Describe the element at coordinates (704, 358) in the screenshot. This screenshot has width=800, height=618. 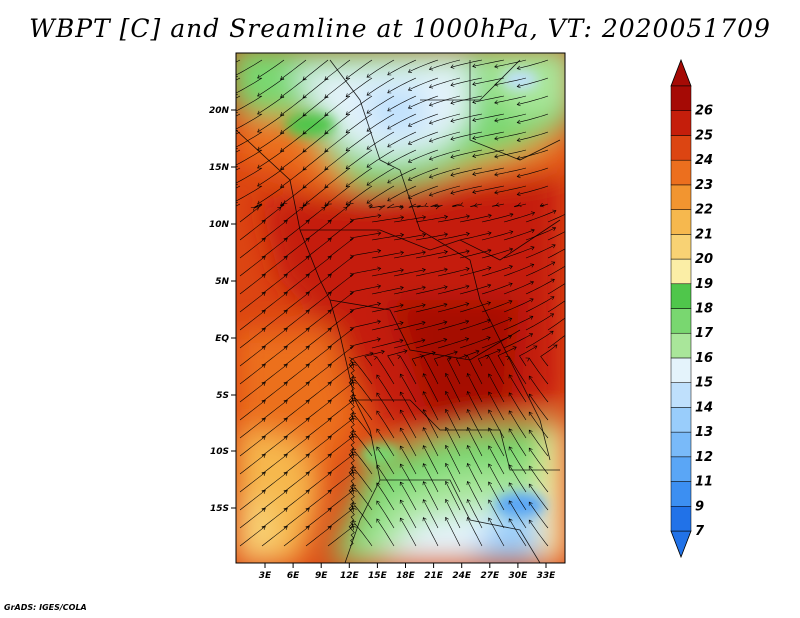
I see `colorbar-label: 16` at that location.